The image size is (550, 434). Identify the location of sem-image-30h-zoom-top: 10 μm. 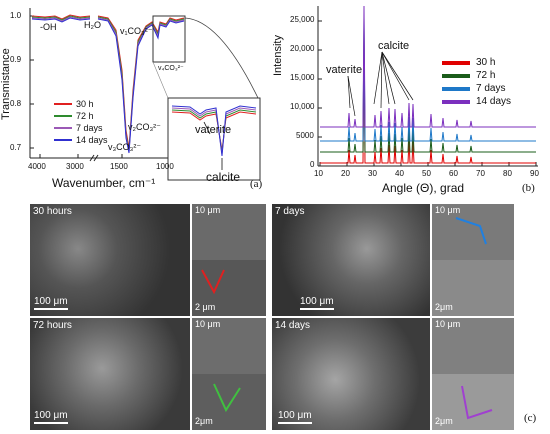
(229, 232).